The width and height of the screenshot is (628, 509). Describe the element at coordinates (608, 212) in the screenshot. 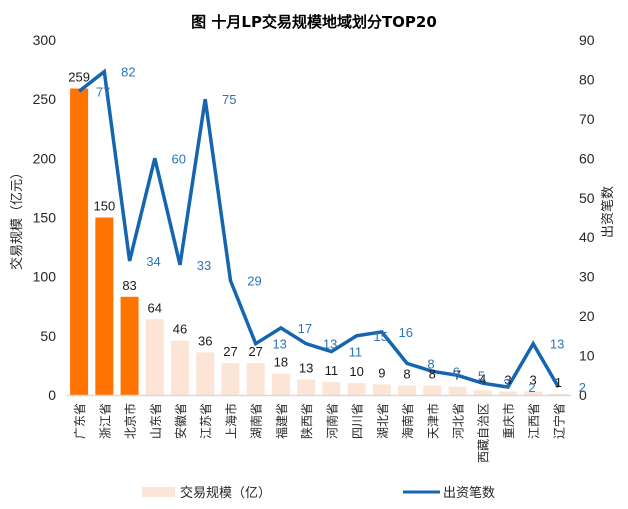

I see `y-axis-right-title: 出资笔数` at that location.